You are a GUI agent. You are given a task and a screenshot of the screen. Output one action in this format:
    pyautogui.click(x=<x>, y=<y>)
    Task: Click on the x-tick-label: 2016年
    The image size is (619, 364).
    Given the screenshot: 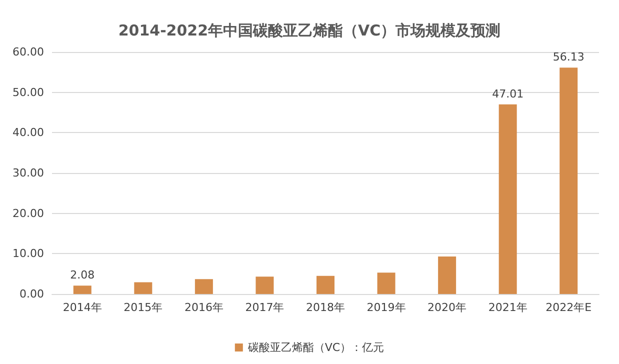 What is the action you would take?
    pyautogui.click(x=204, y=307)
    